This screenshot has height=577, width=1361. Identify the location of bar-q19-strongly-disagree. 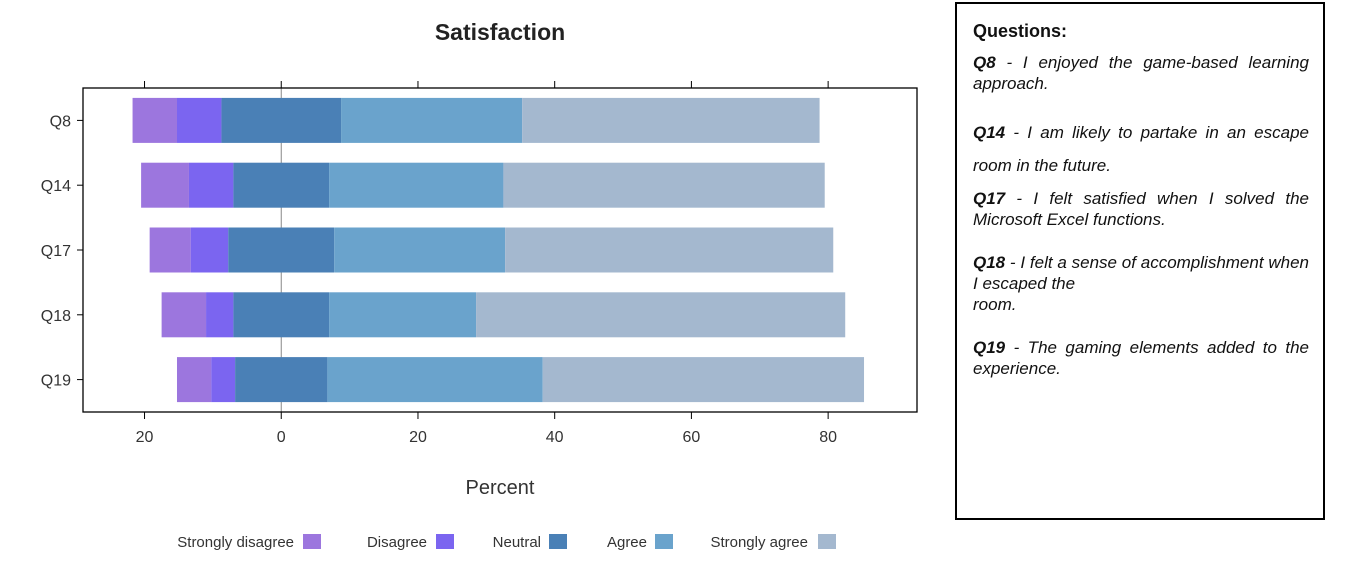
(194, 380).